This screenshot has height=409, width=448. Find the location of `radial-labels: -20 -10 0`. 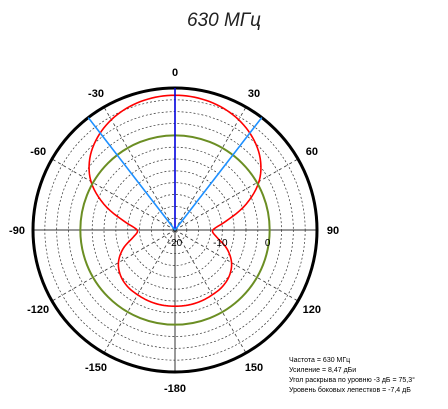

radial-labels: -20 -10 0 is located at coordinates (219, 243).